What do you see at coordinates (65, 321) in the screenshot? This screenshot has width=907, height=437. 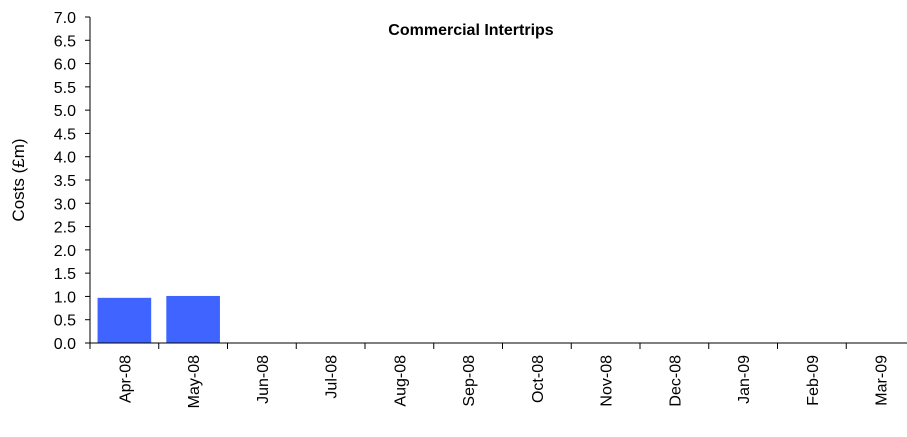 I see `y-tick-label: 0.5` at bounding box center [65, 321].